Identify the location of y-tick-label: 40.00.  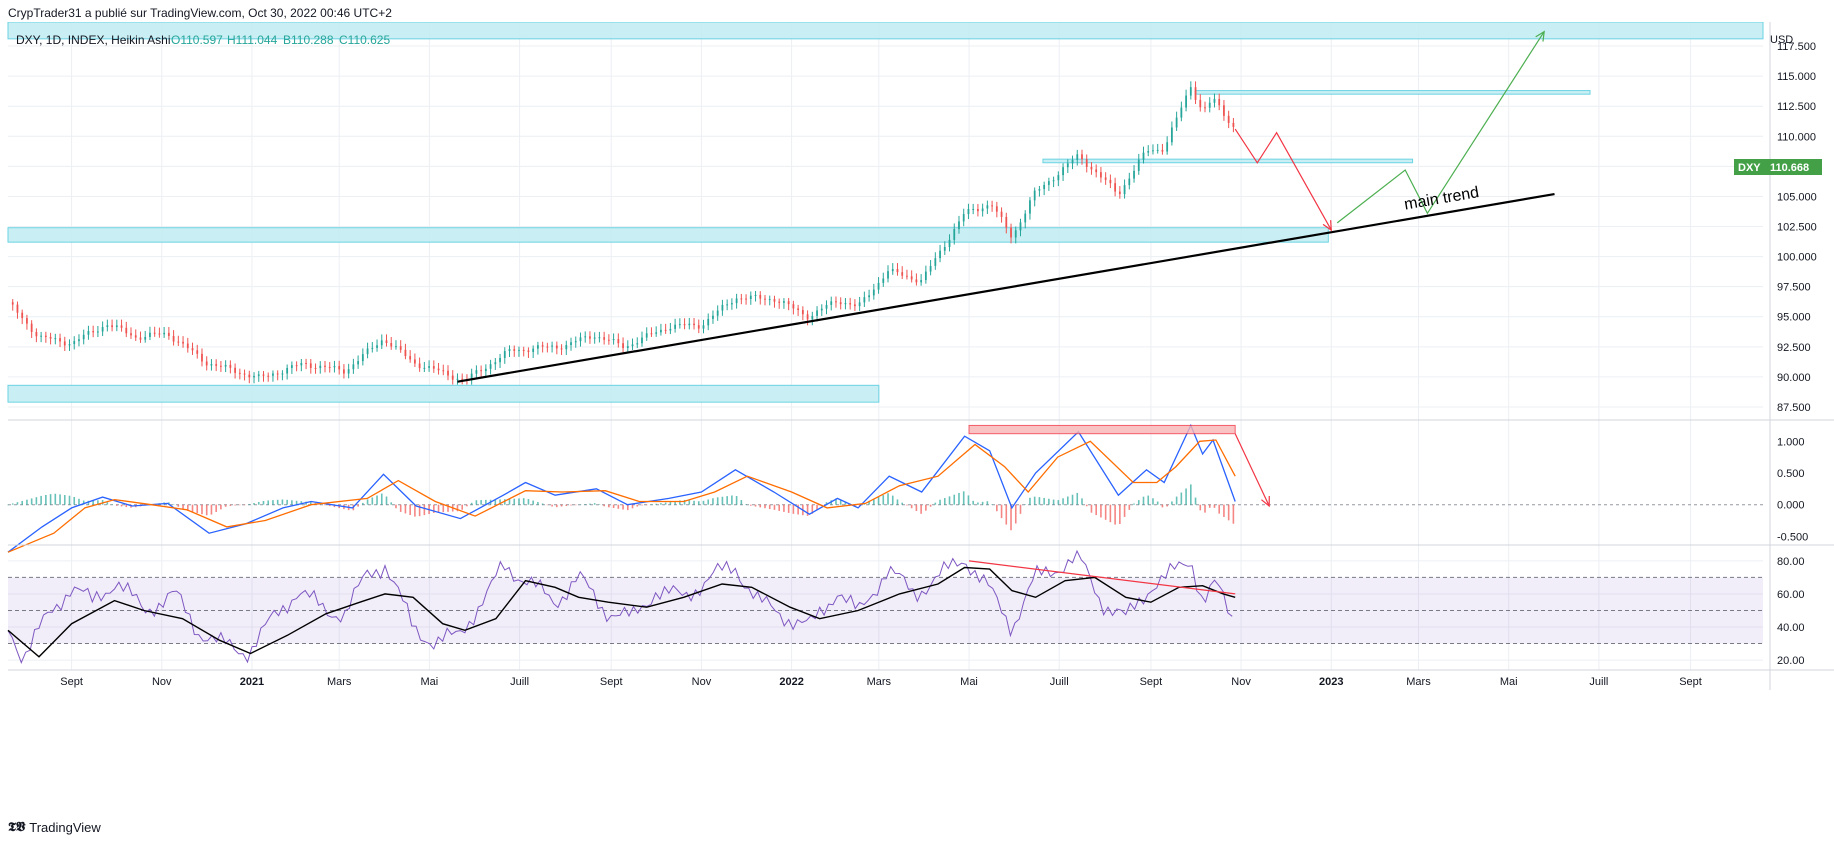
(1791, 628).